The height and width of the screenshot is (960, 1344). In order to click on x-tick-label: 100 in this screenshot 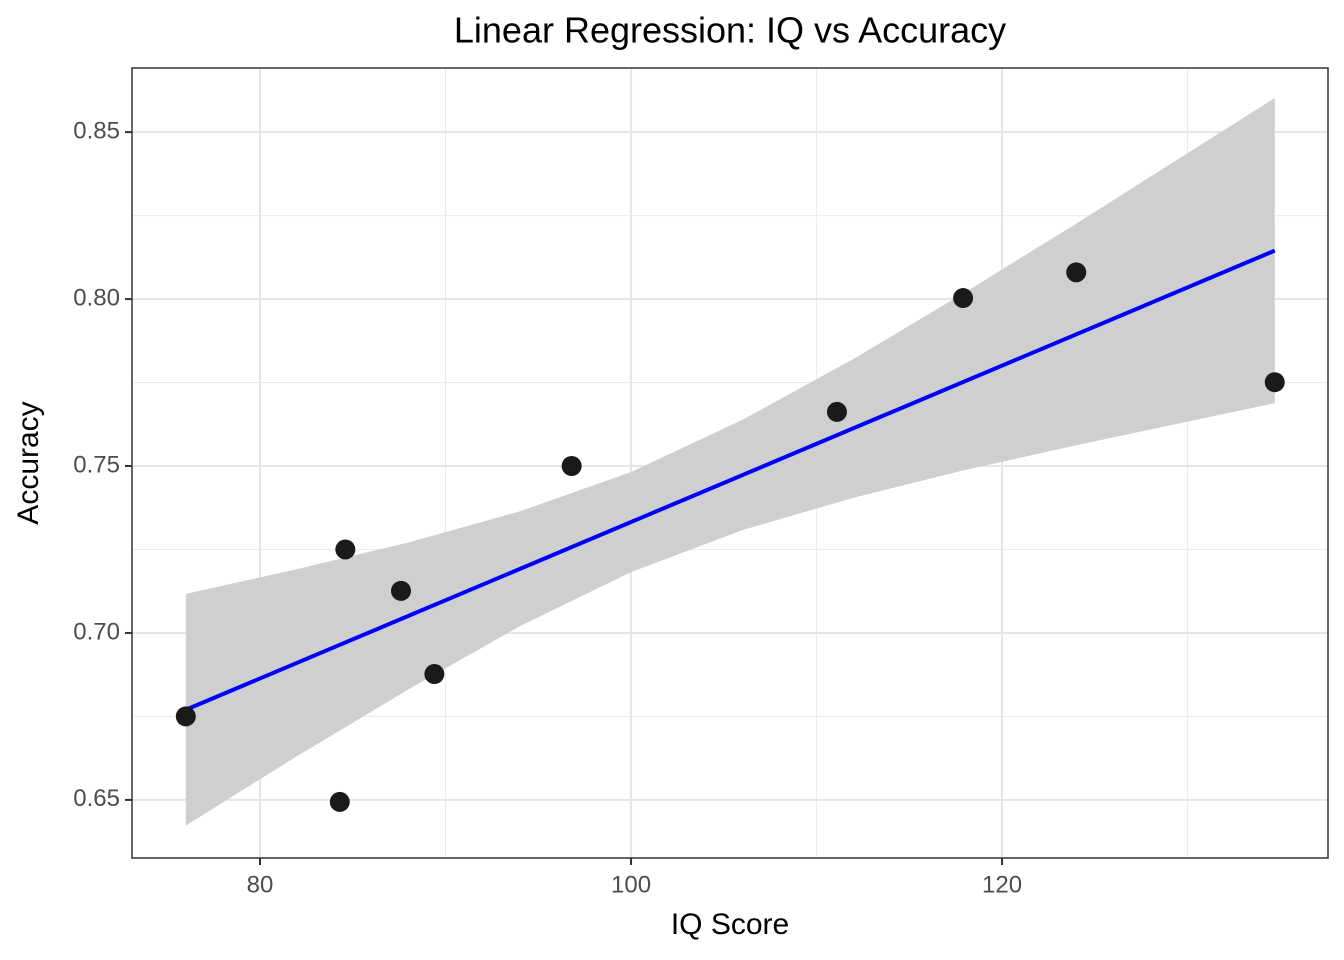, I will do `click(631, 884)`.